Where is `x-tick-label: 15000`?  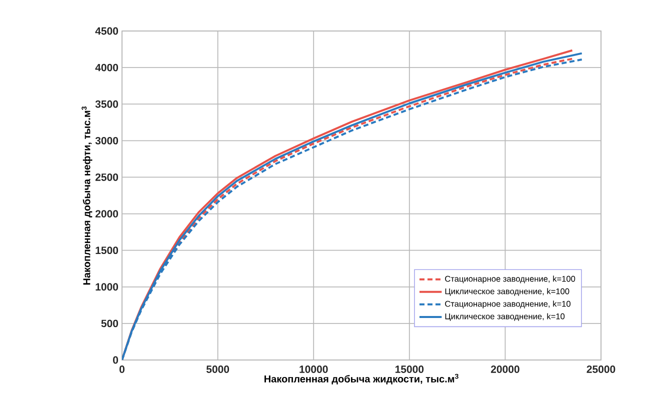 x-tick-label: 15000 is located at coordinates (409, 369).